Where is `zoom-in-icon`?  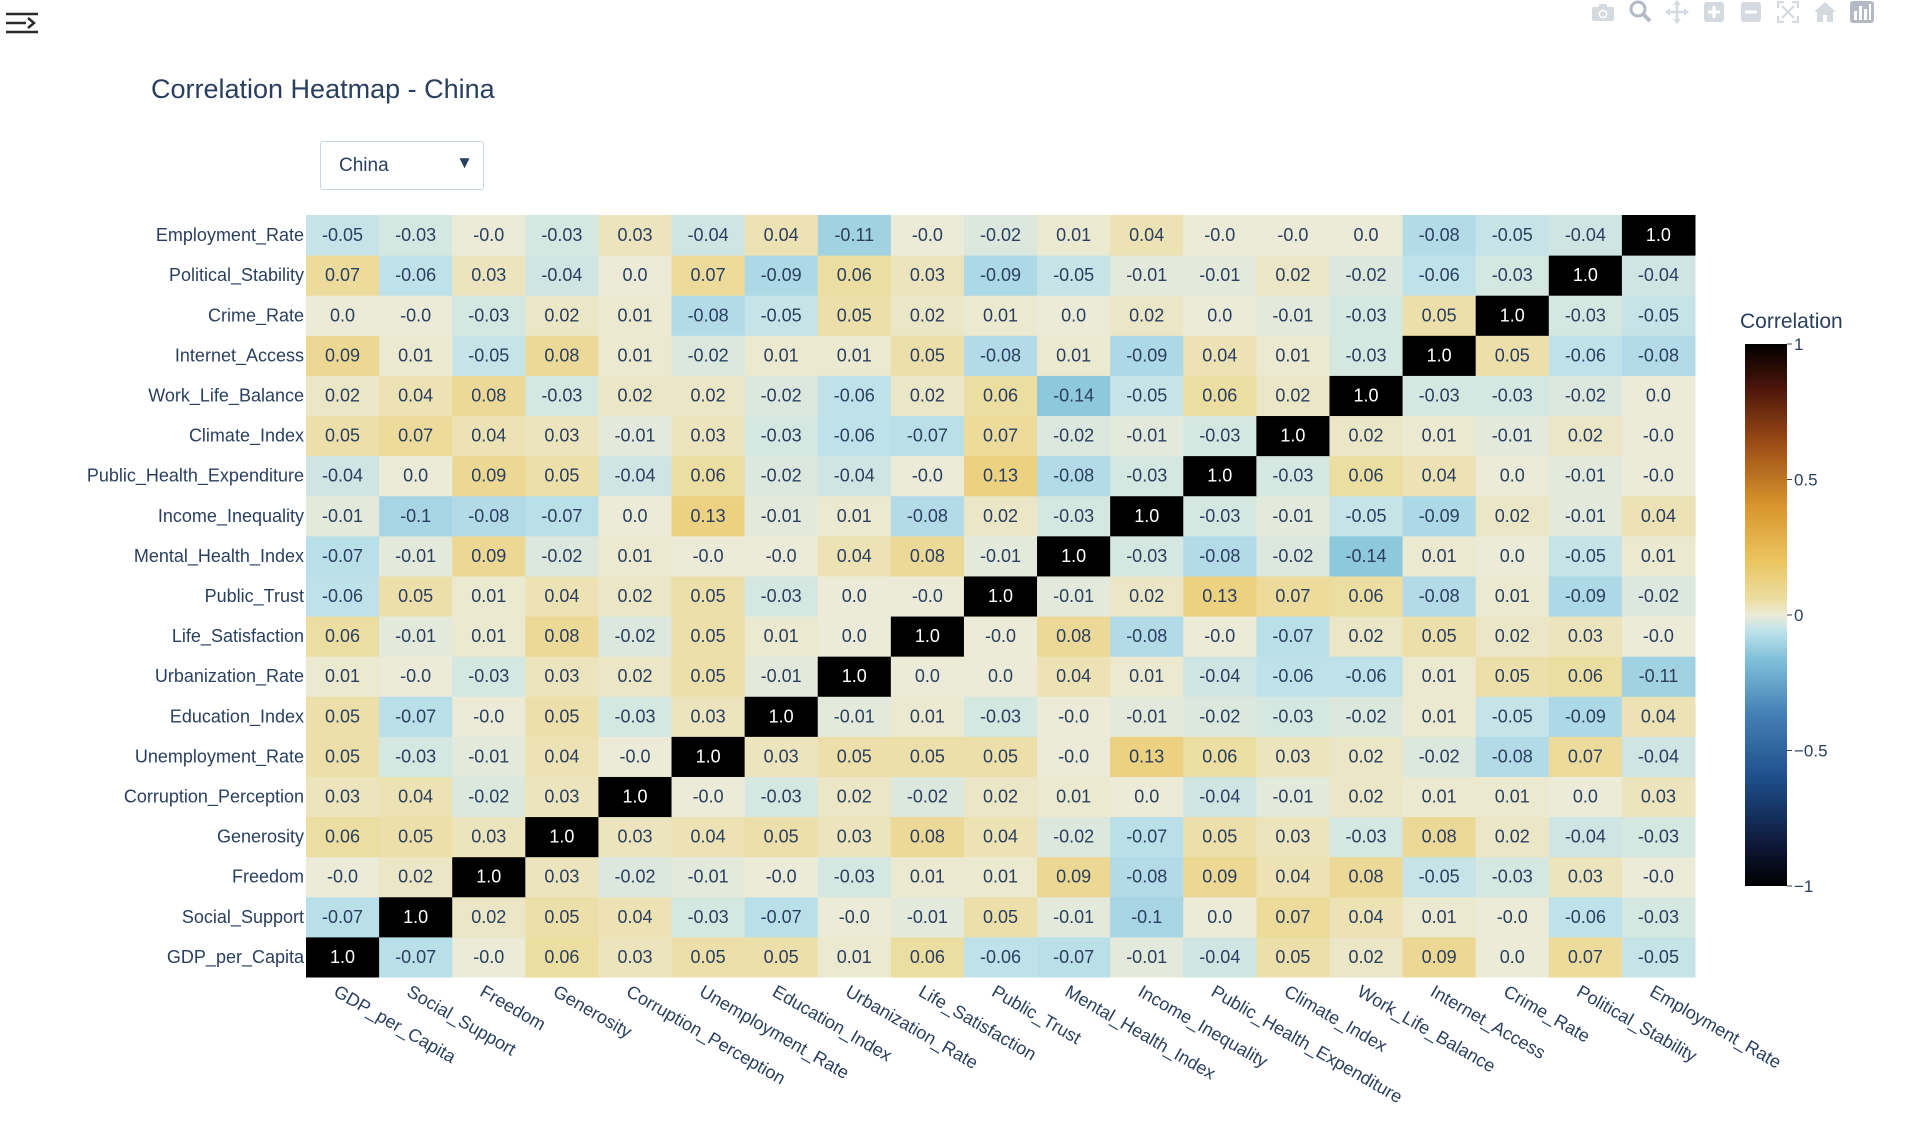 zoom-in-icon is located at coordinates (1714, 12).